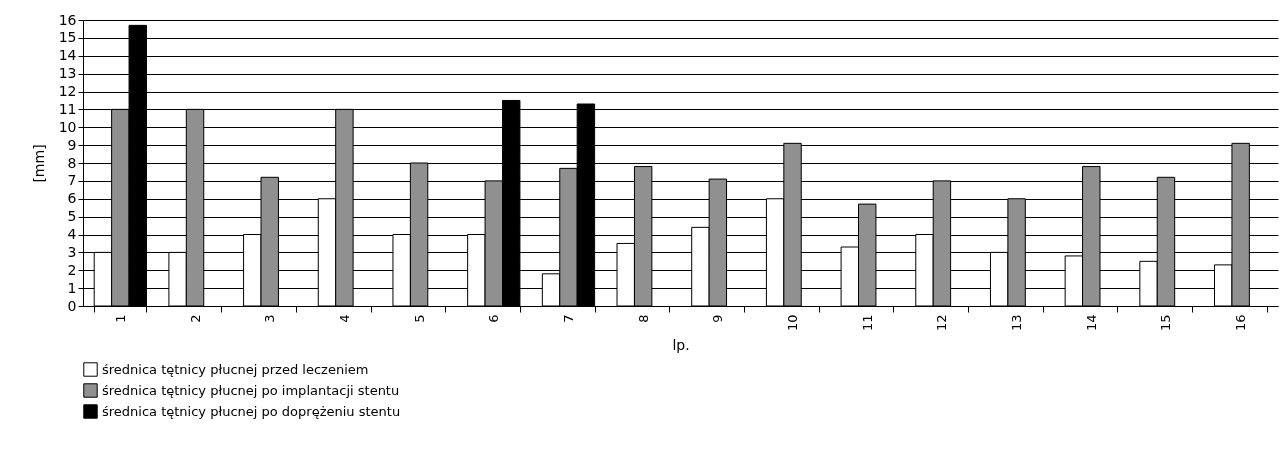  Describe the element at coordinates (643, 318) in the screenshot. I see `x-tick-label: 8` at that location.